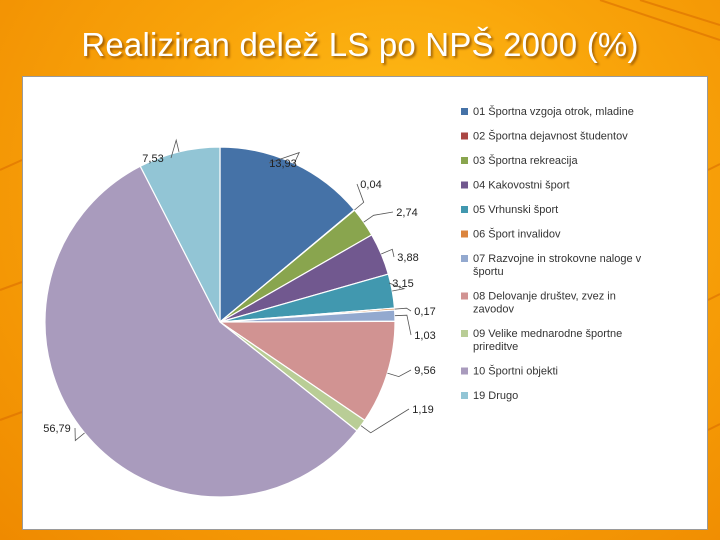 The height and width of the screenshot is (540, 720). I want to click on legend-label: 02 Športna dejavnost študentov, so click(550, 136).